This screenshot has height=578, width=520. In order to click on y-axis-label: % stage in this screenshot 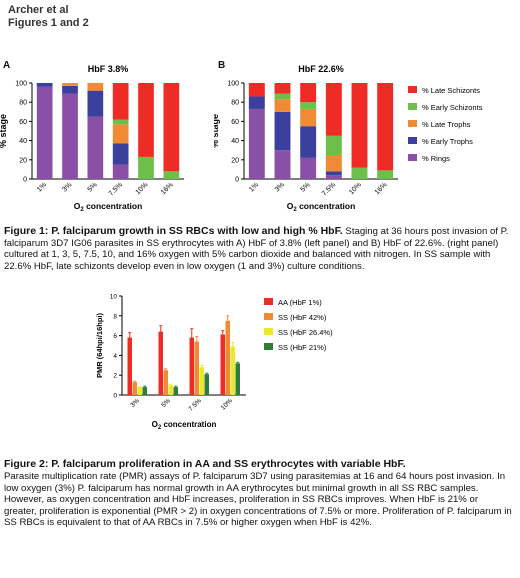, I will do `click(4, 131)`.